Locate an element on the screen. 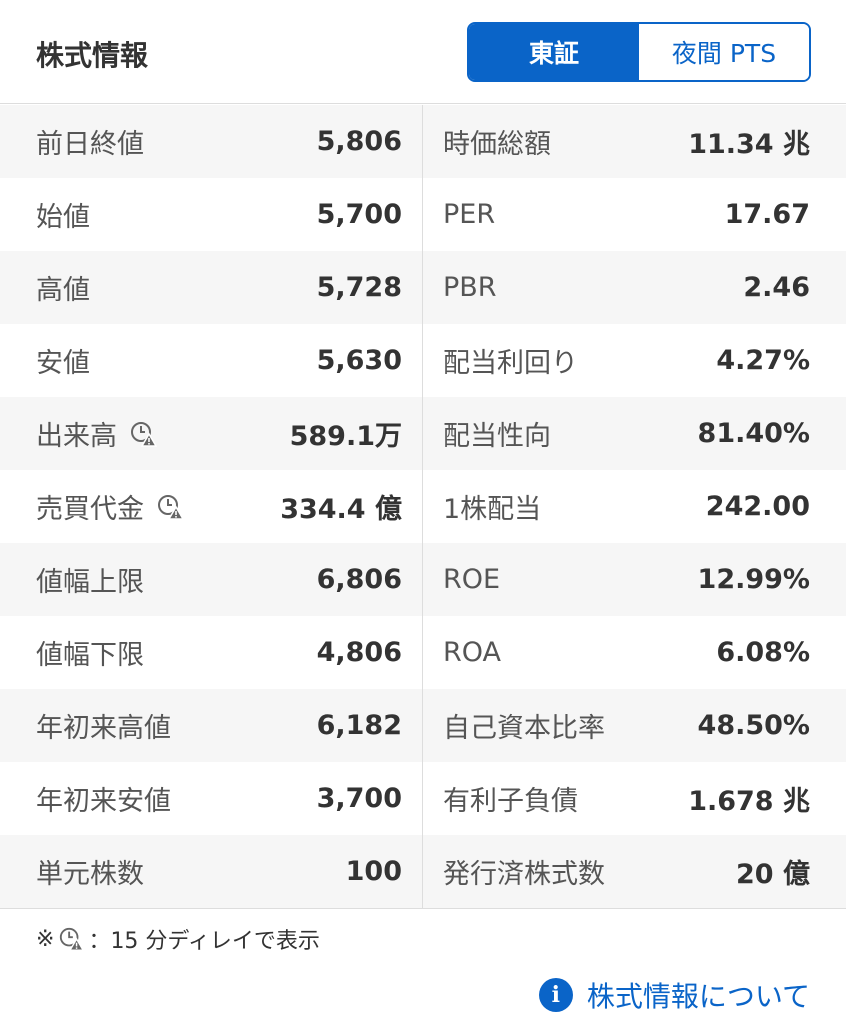 This screenshot has height=1024, width=846. stat-label: 配当利回り is located at coordinates (510, 360).